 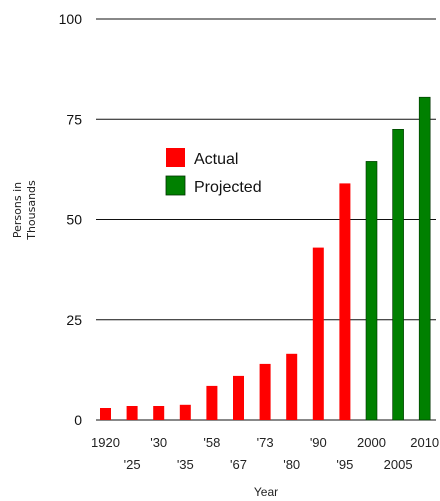 I want to click on y-axis-label-line2: Thousands, so click(x=31, y=210).